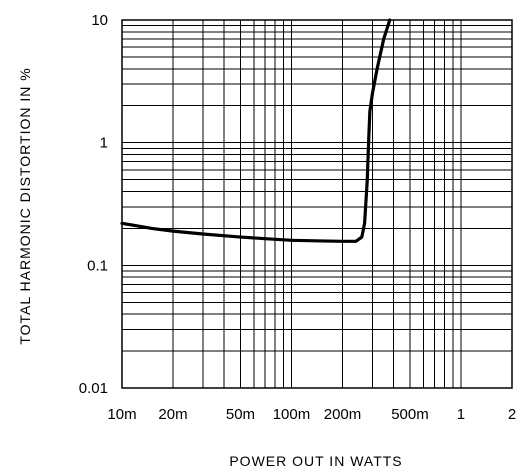 The width and height of the screenshot is (529, 473). I want to click on x-tick-label: 200m, so click(343, 414).